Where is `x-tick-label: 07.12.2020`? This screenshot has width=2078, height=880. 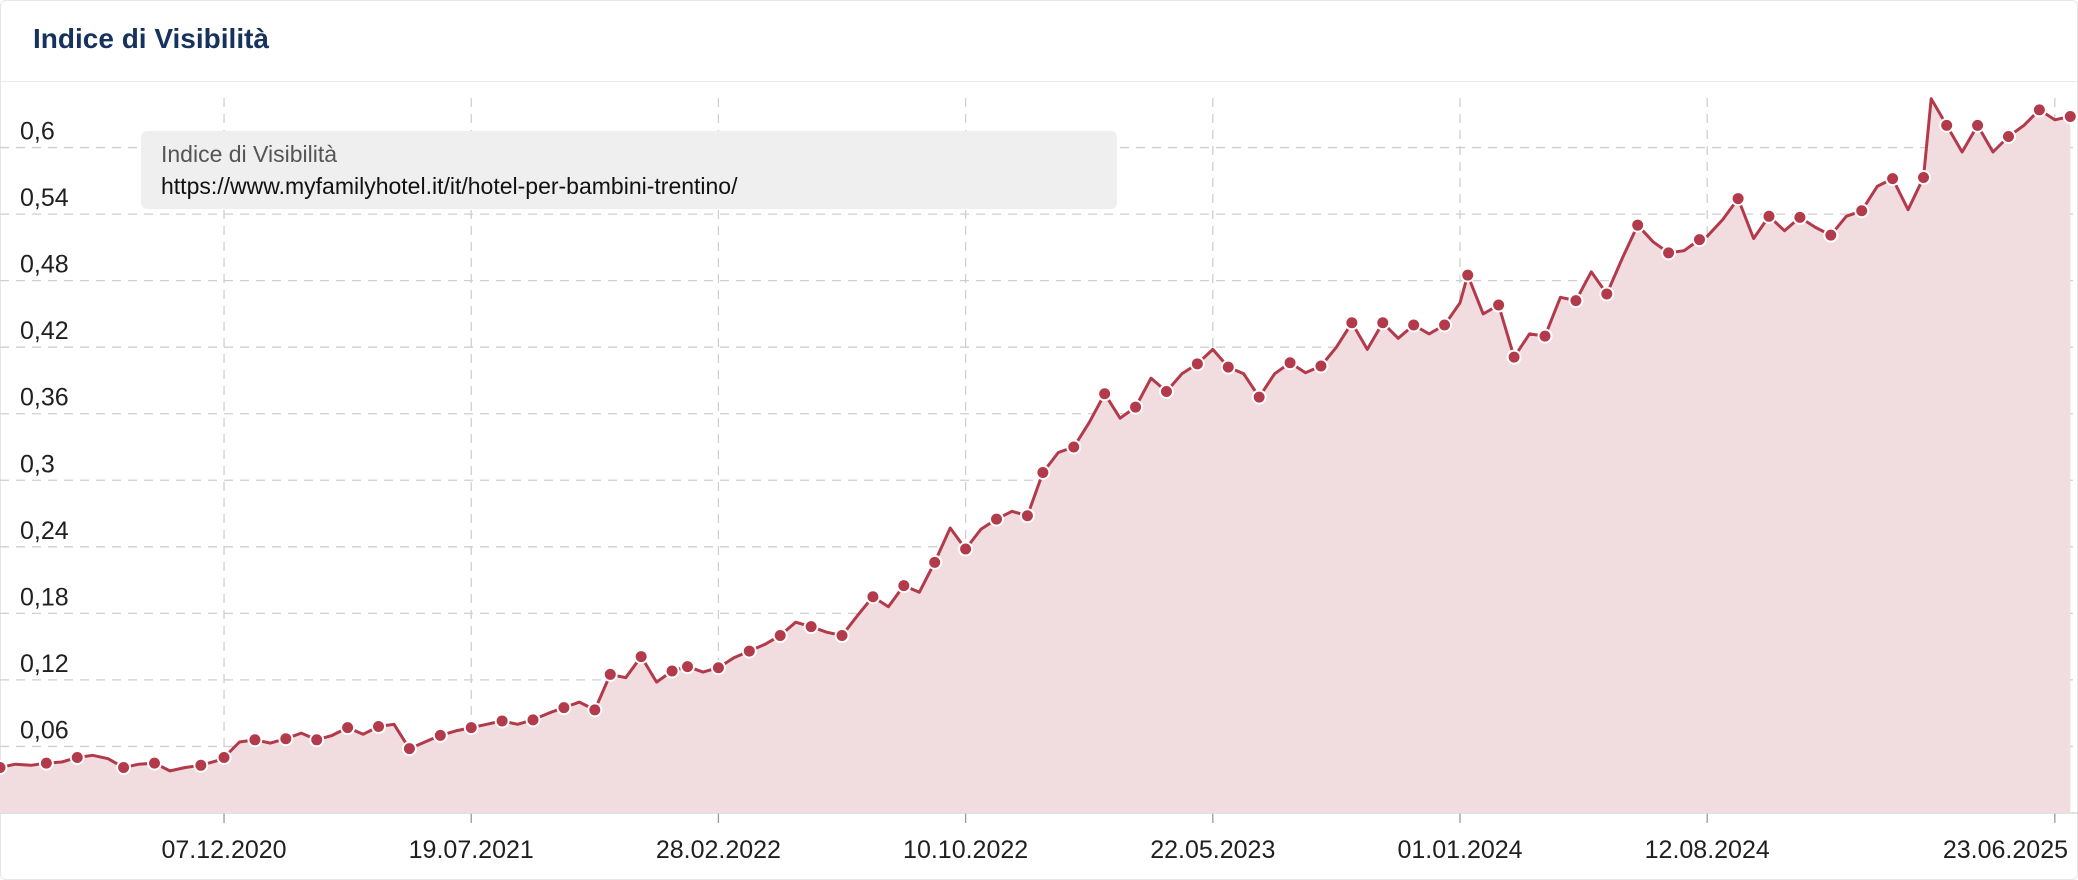 x-tick-label: 07.12.2020 is located at coordinates (223, 850).